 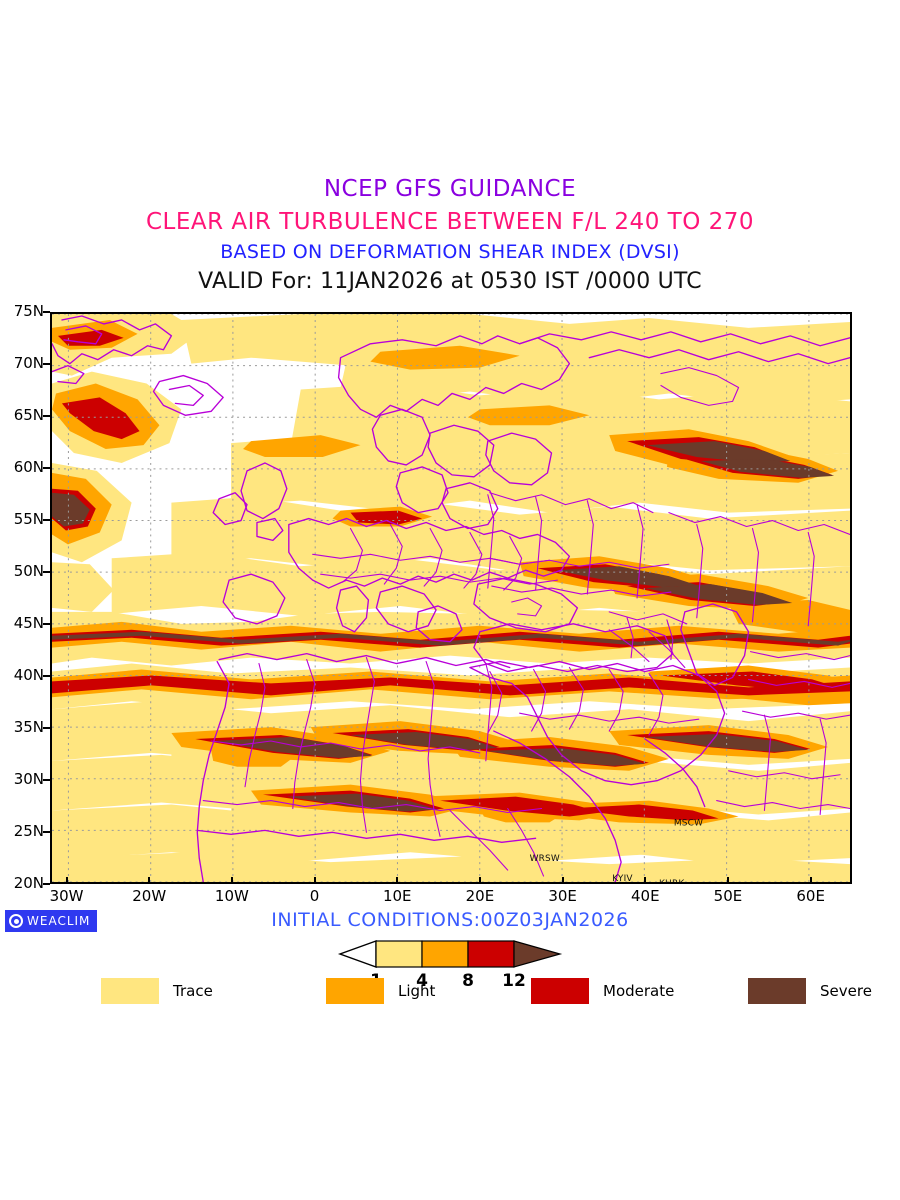 What do you see at coordinates (28, 415) in the screenshot?
I see `y-tick-label-65N: 65N` at bounding box center [28, 415].